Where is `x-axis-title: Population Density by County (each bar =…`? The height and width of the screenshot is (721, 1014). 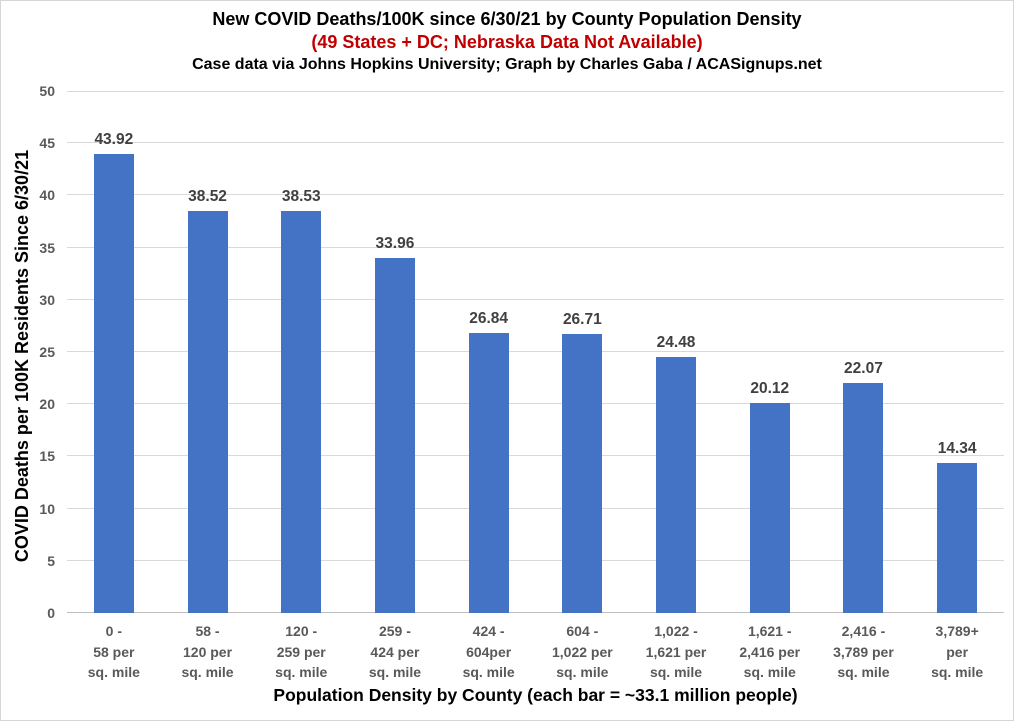 x-axis-title: Population Density by County (each bar =… is located at coordinates (535, 695).